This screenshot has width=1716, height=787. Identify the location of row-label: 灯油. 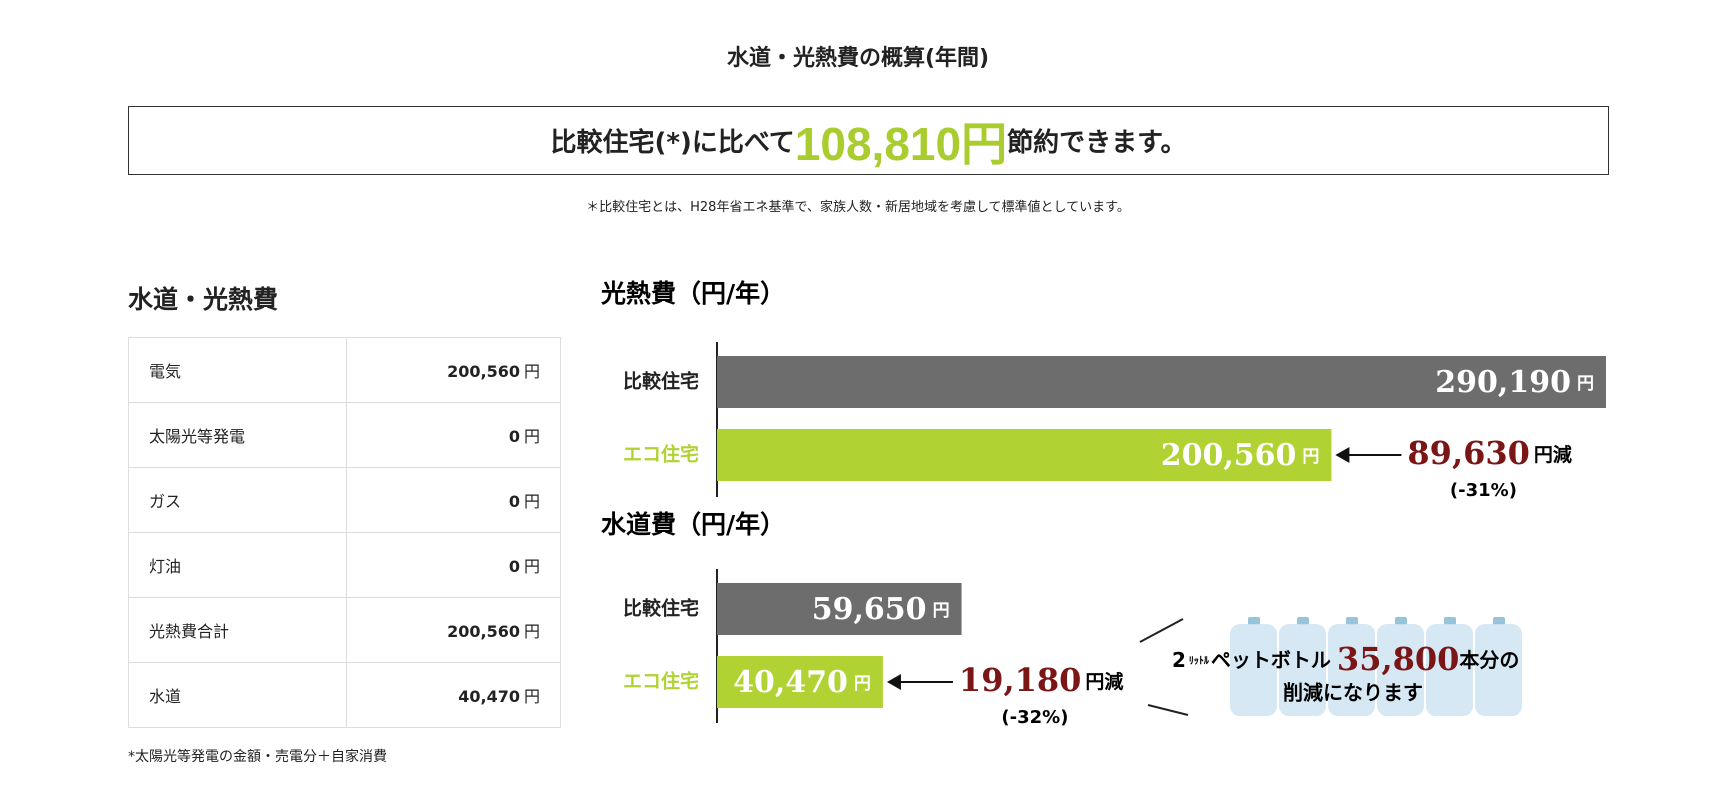
(237, 565).